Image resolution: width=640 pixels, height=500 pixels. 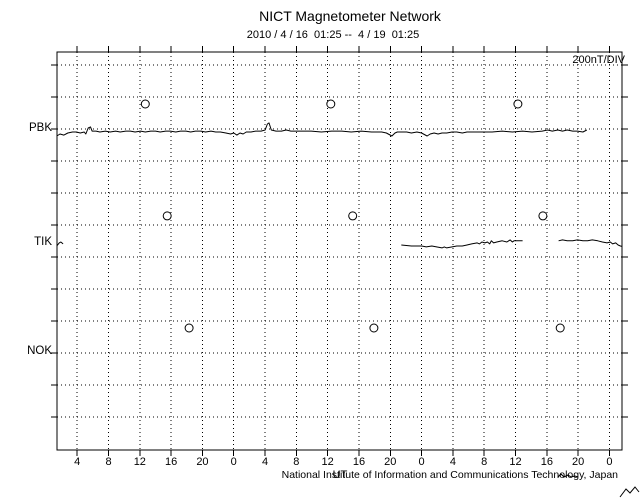 I want to click on time-range-subtitle: 2010 / 4 / 16 01:25 -- 4 / 19 01:25, so click(x=333, y=35).